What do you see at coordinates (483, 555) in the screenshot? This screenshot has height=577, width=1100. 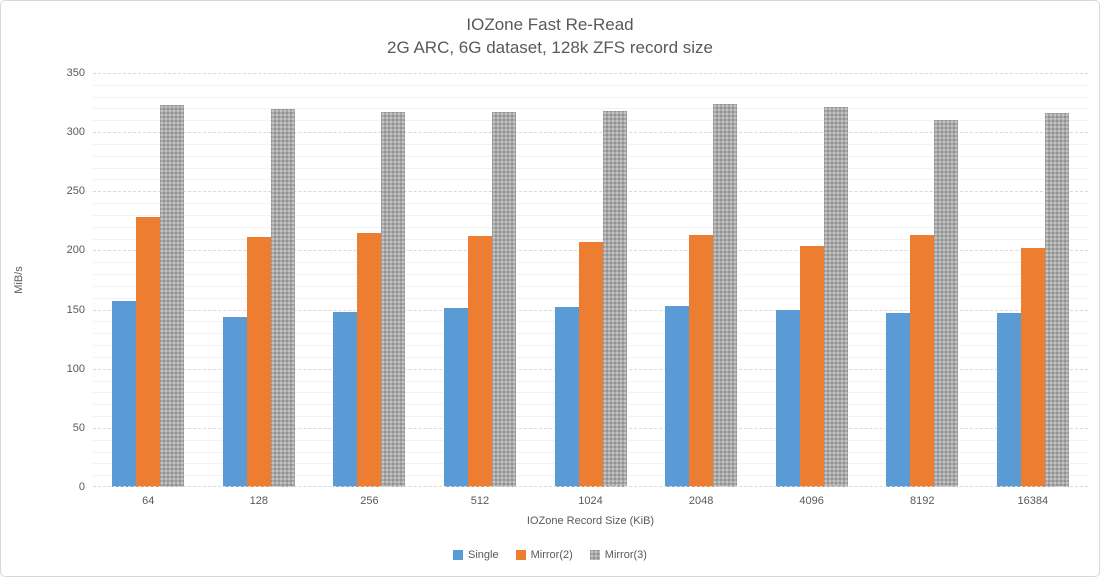 I see `legend-label: Single` at bounding box center [483, 555].